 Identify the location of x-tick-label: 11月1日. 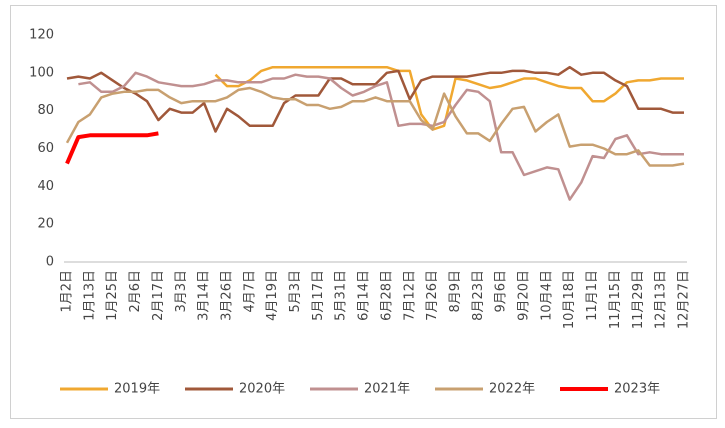
(592, 295).